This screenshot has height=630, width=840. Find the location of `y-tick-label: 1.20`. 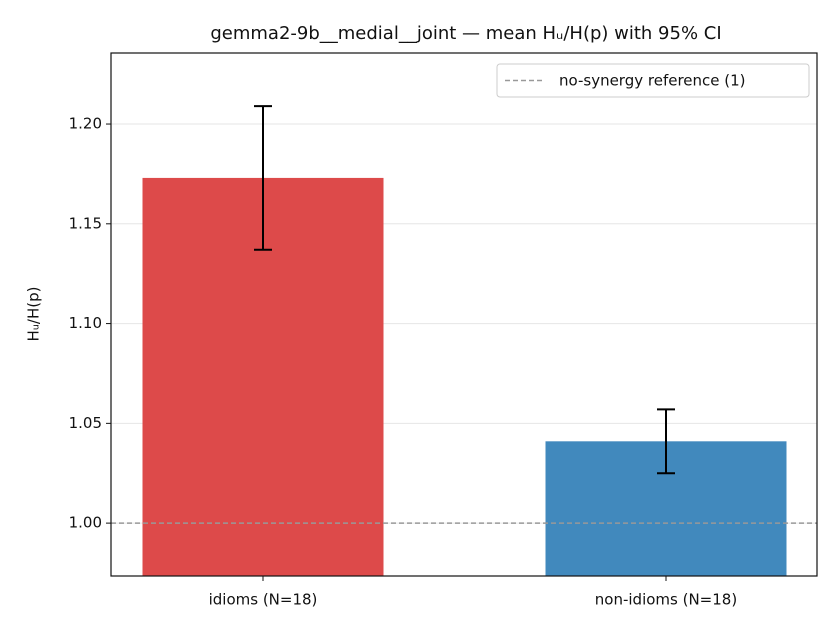

y-tick-label: 1.20 is located at coordinates (85, 124).